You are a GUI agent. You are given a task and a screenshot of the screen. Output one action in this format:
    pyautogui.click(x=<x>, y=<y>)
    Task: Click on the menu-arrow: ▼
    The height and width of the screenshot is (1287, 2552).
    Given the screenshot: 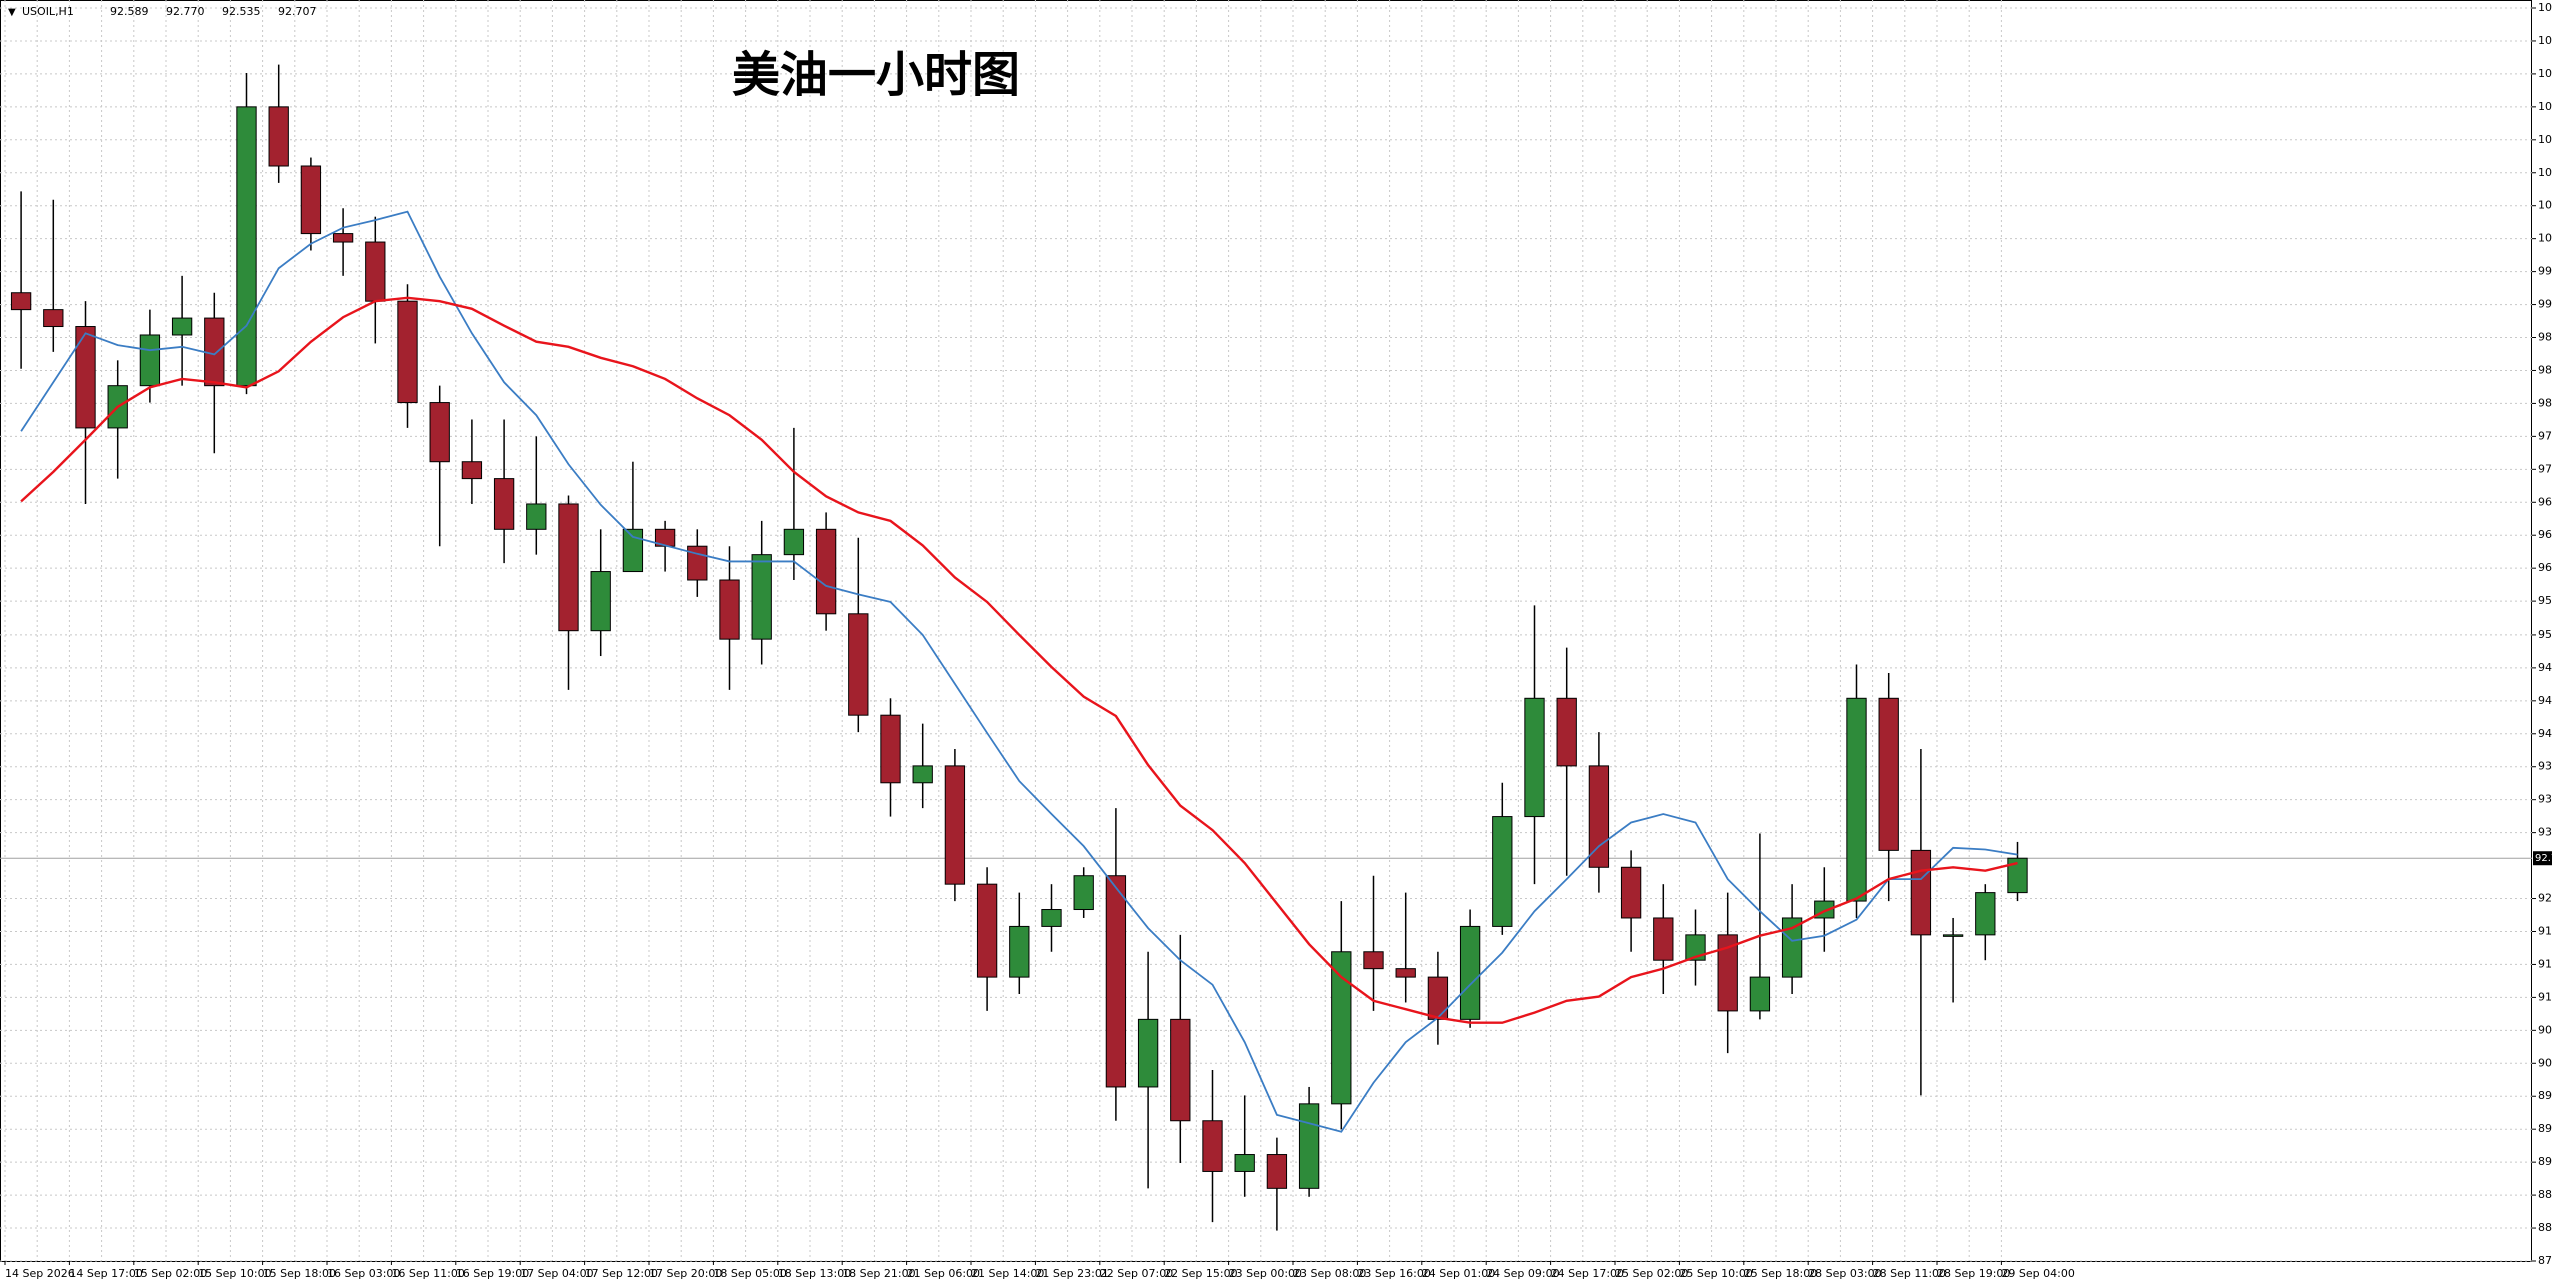 What is the action you would take?
    pyautogui.click(x=12, y=12)
    